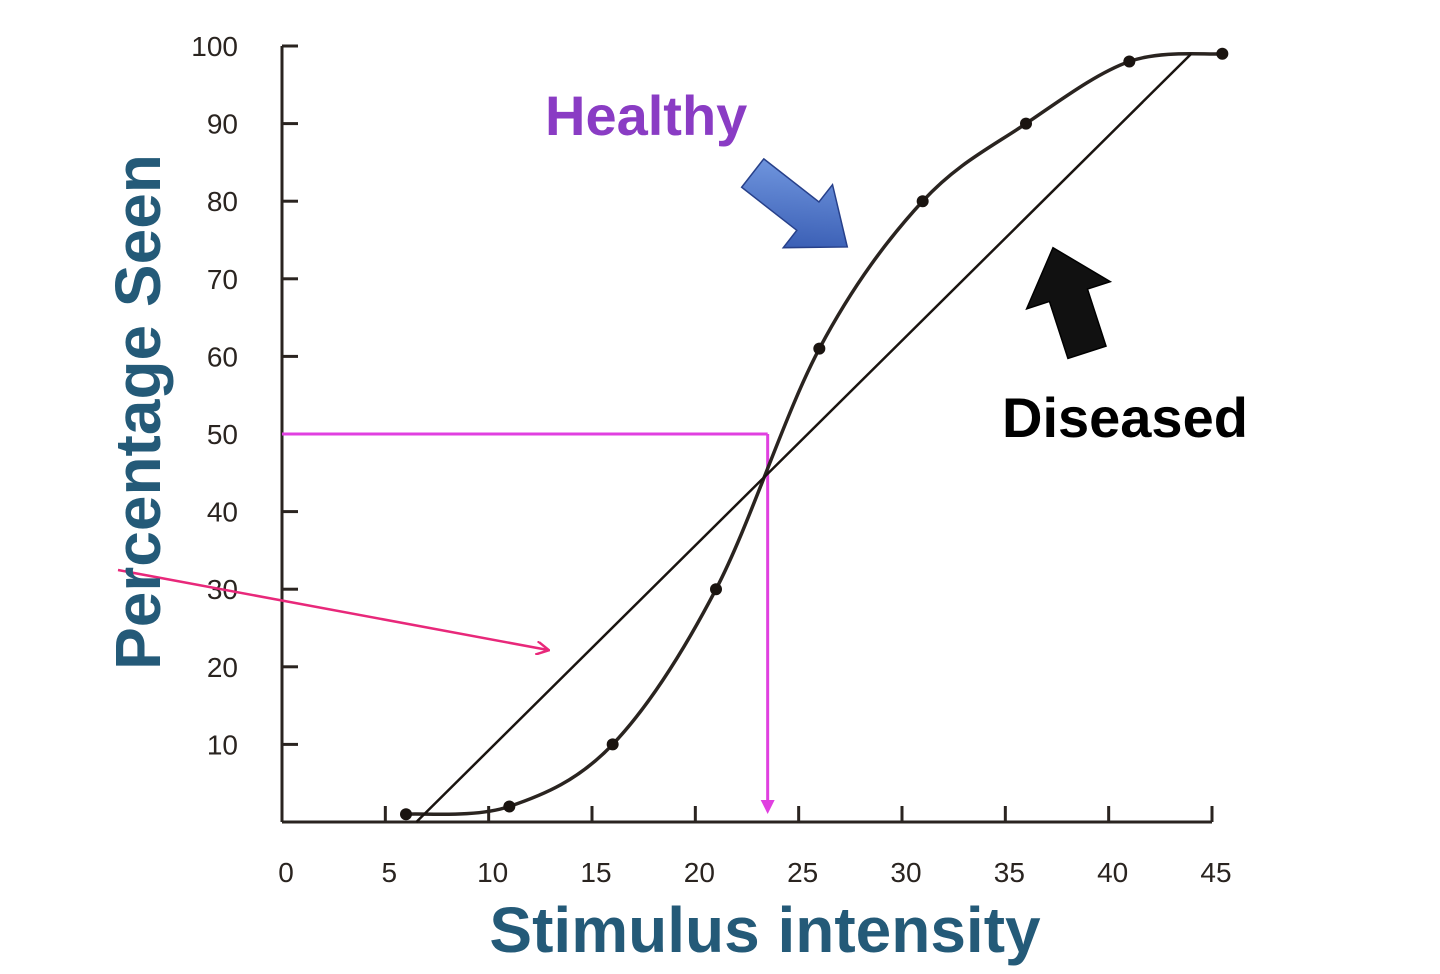 This screenshot has width=1440, height=974. What do you see at coordinates (1215, 872) in the screenshot?
I see `x-tick-label: 45` at bounding box center [1215, 872].